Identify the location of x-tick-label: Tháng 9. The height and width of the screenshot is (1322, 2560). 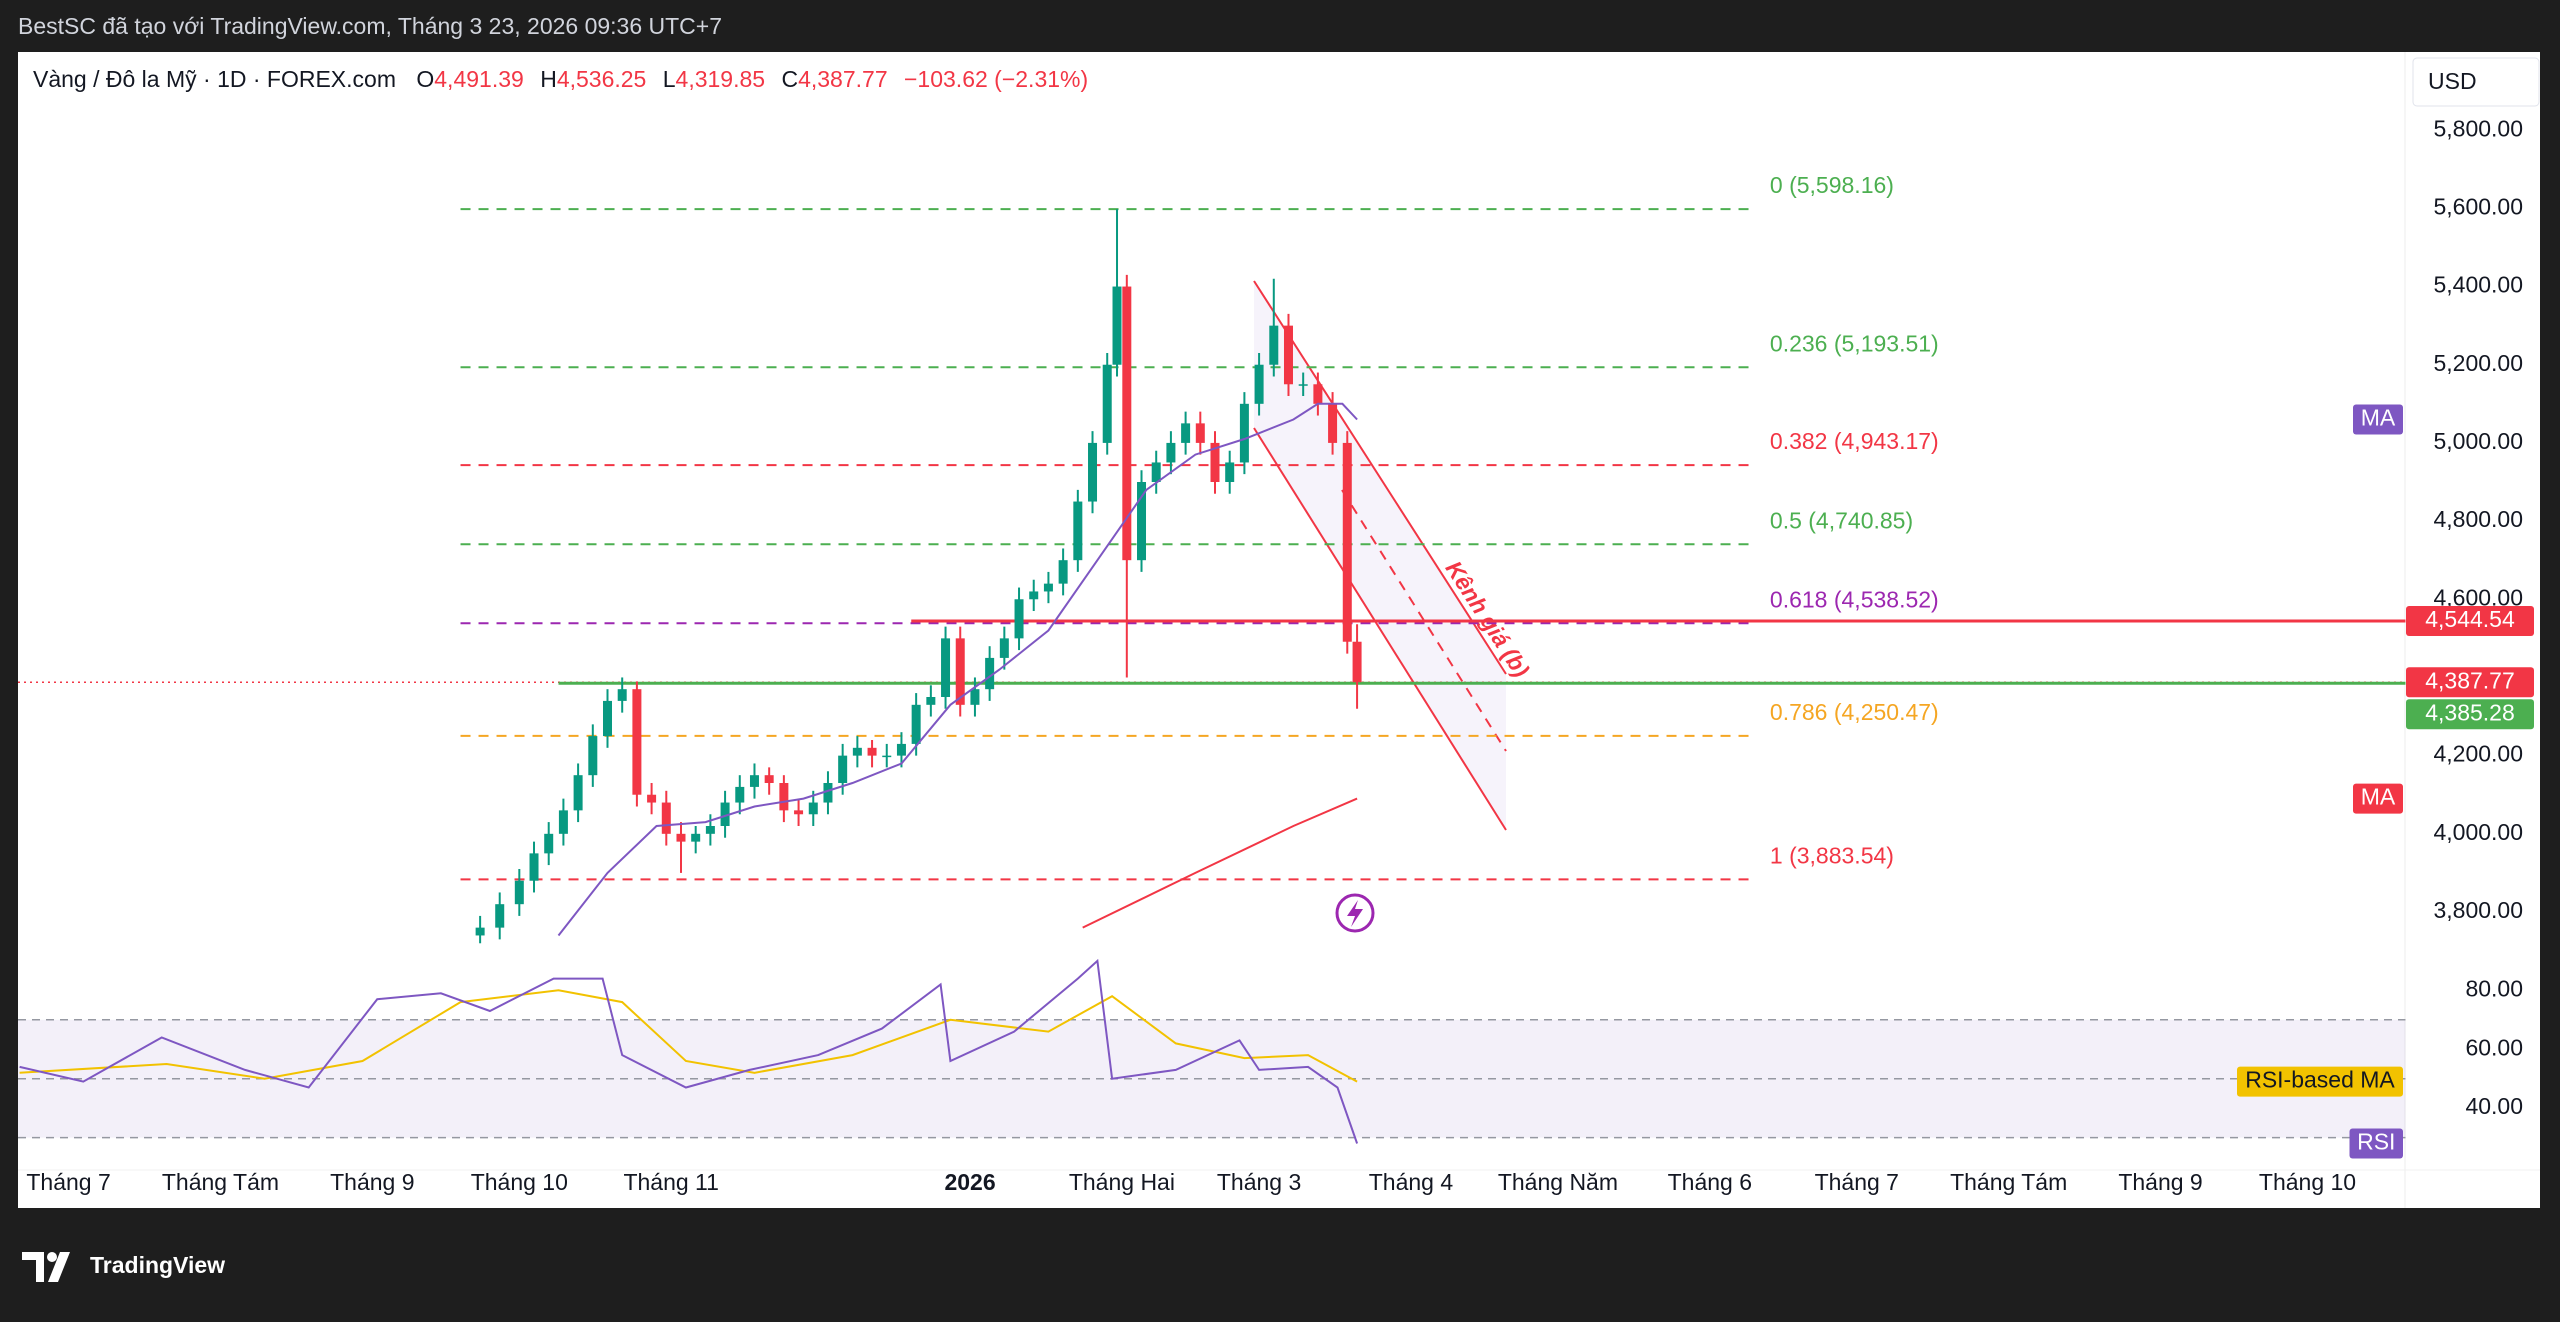
(2160, 1182).